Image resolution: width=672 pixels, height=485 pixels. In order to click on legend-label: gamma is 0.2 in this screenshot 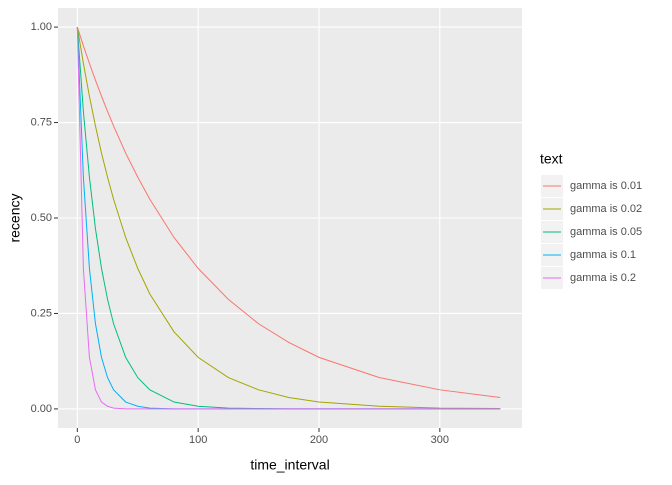, I will do `click(603, 278)`.